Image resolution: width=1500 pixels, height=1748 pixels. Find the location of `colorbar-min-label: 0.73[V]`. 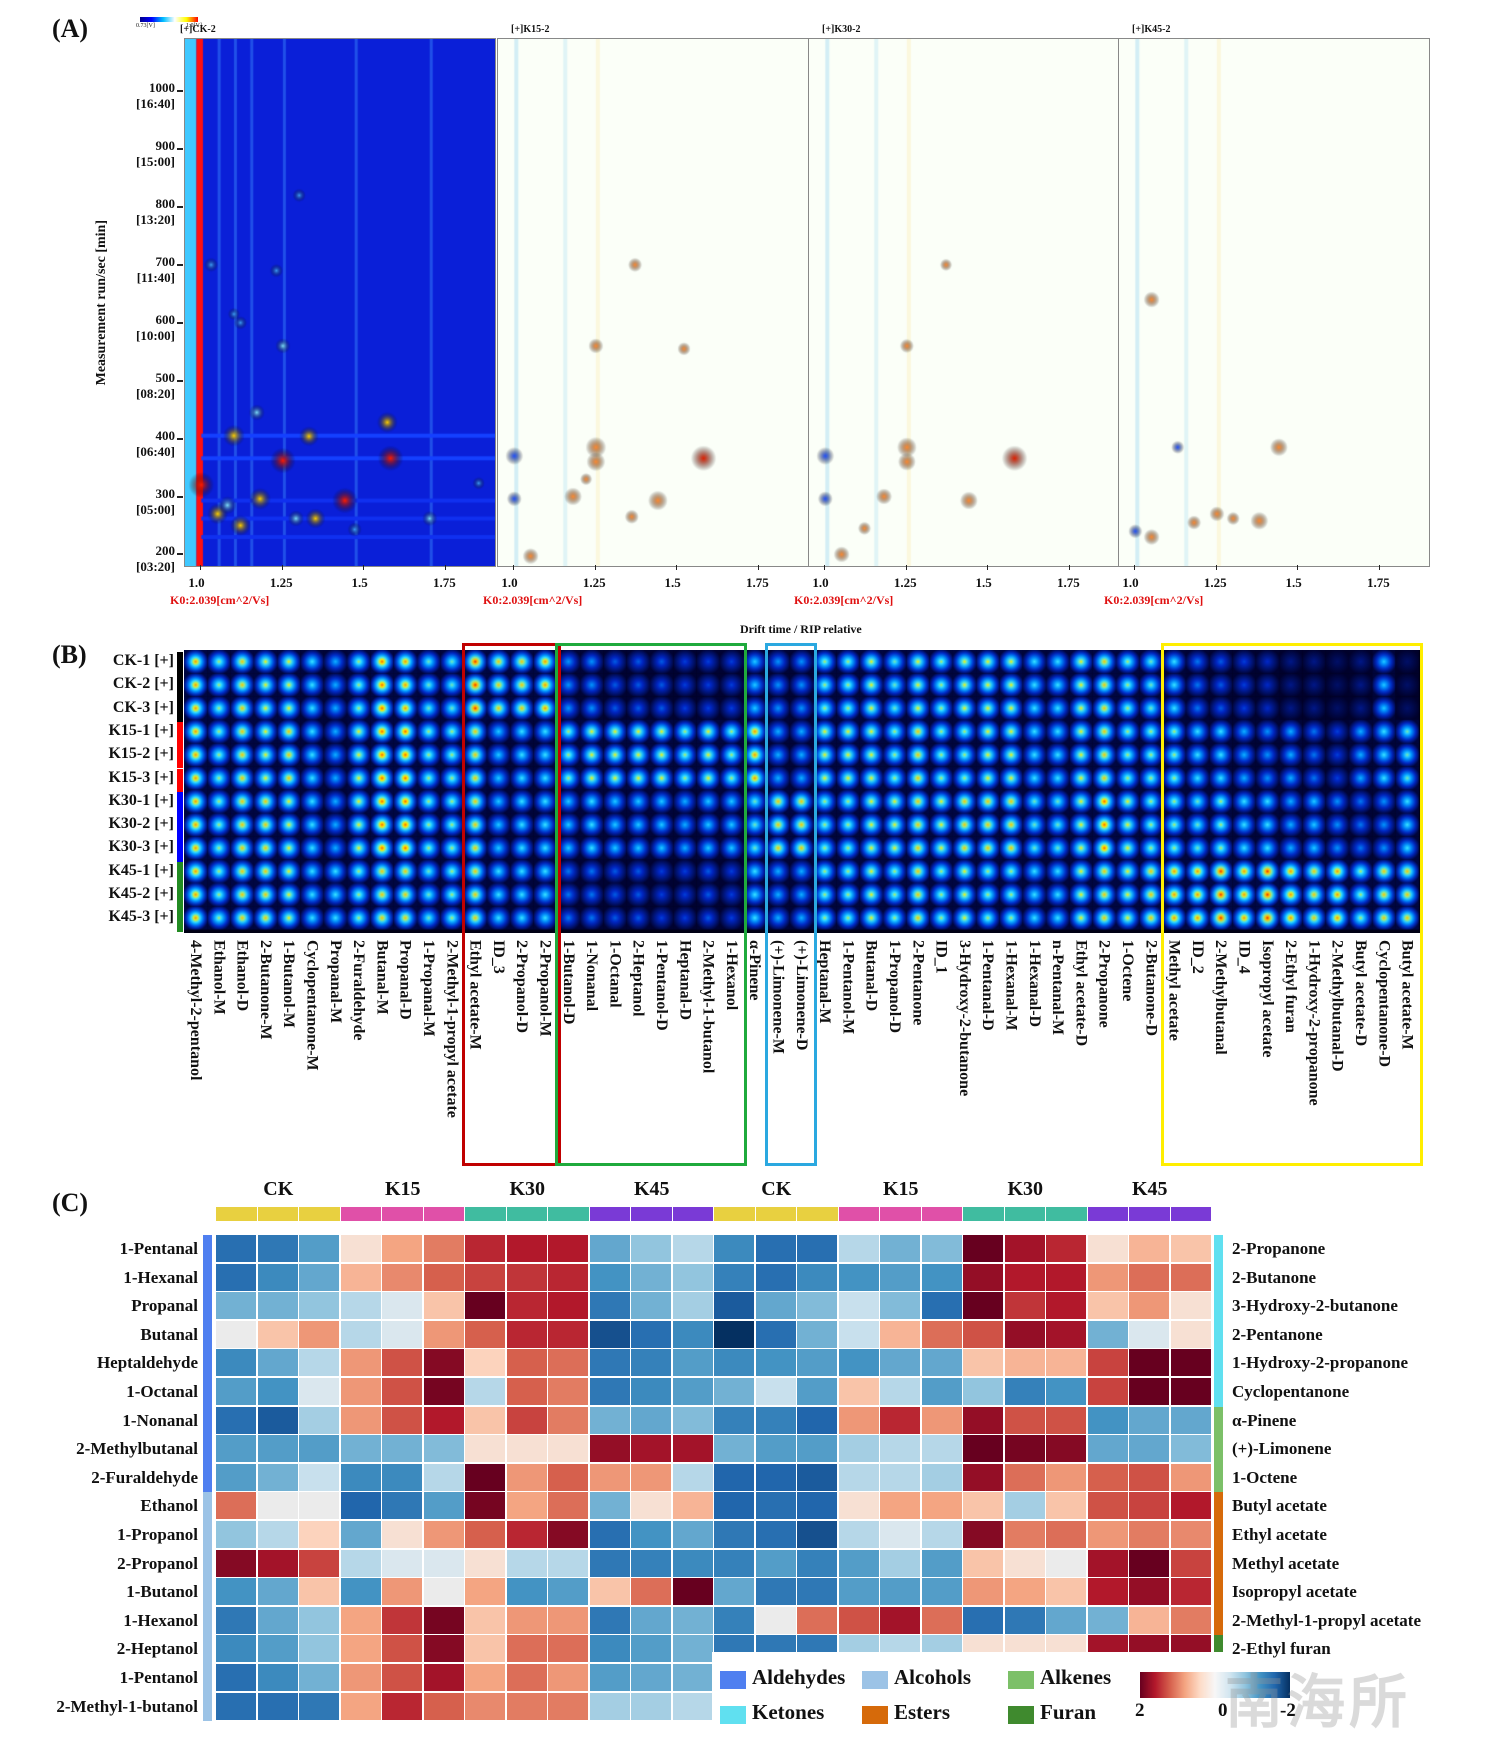

colorbar-min-label: 0.73[V] is located at coordinates (145, 26).